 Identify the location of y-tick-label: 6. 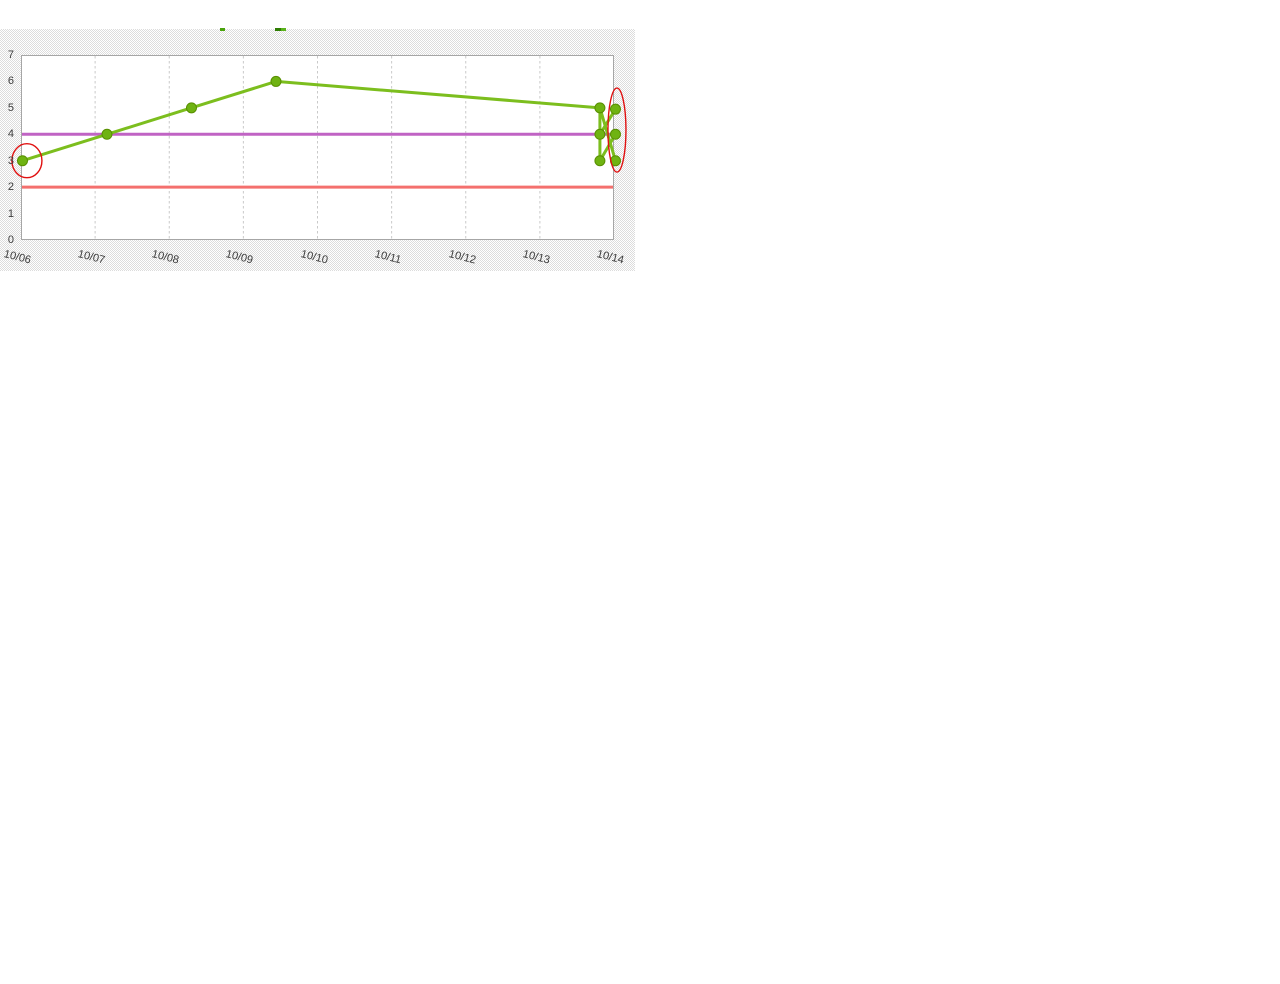
(10, 81).